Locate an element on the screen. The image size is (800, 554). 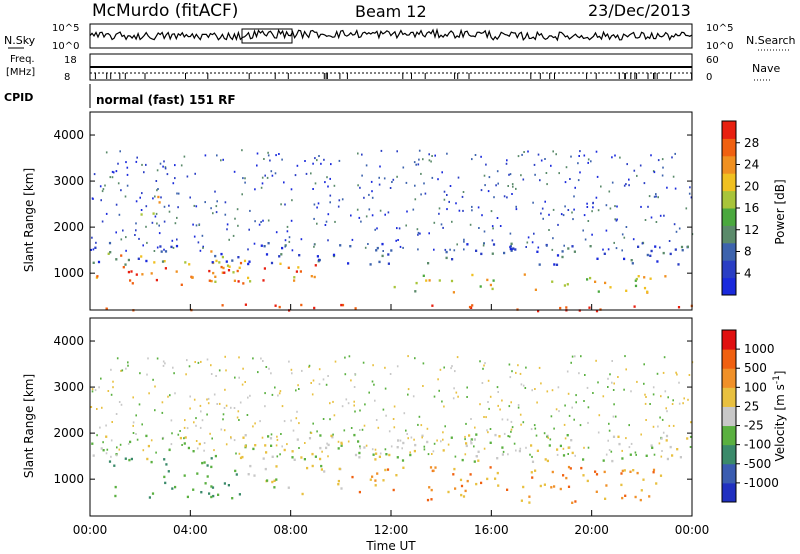
velocity-colorbar-cells is located at coordinates (729, 416).